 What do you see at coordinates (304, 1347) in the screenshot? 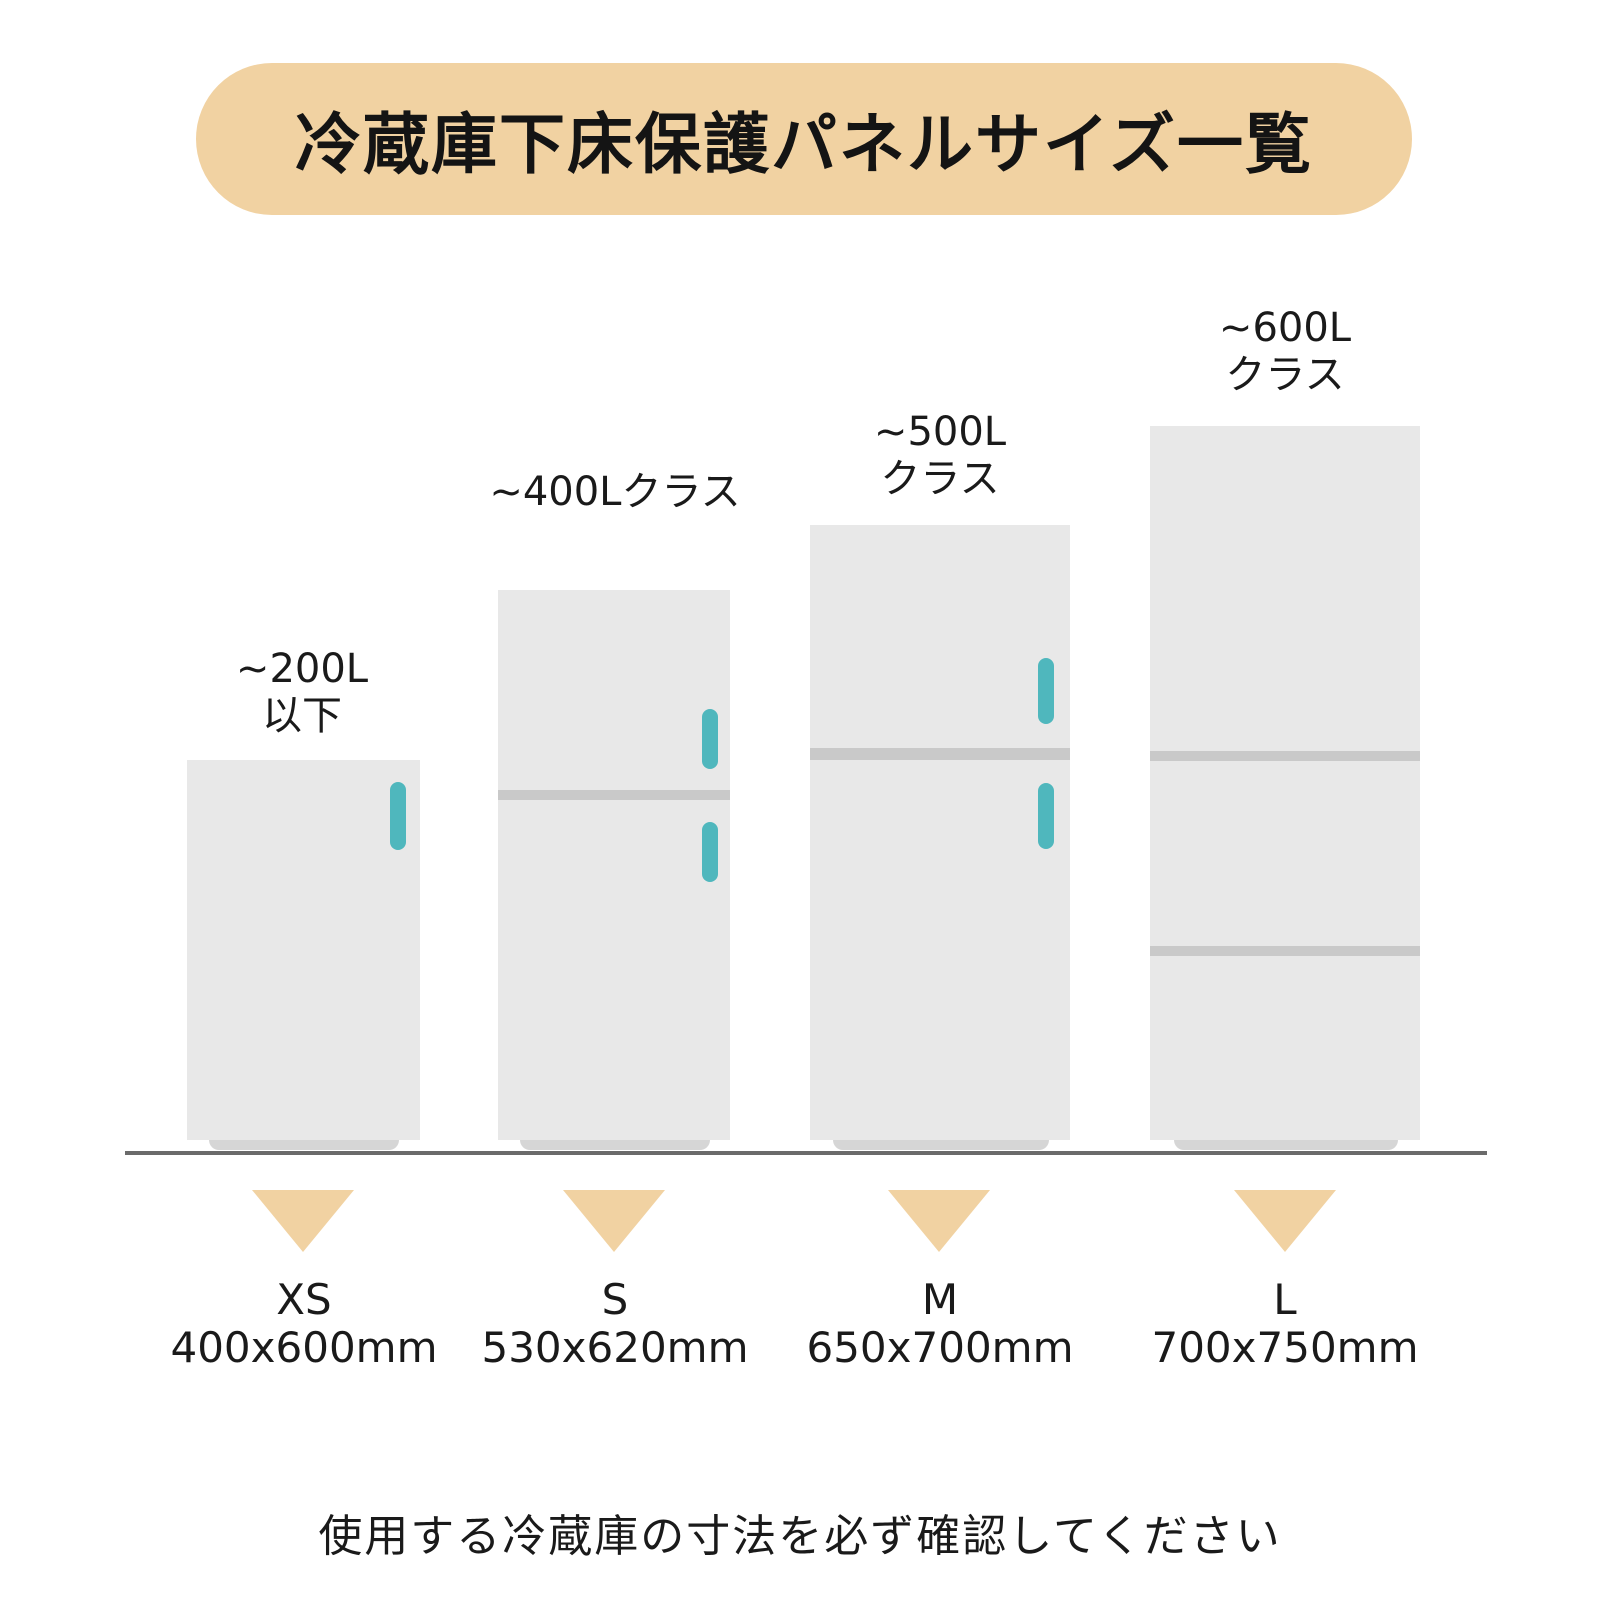
I see `size-dimensions: 400x600mm` at bounding box center [304, 1347].